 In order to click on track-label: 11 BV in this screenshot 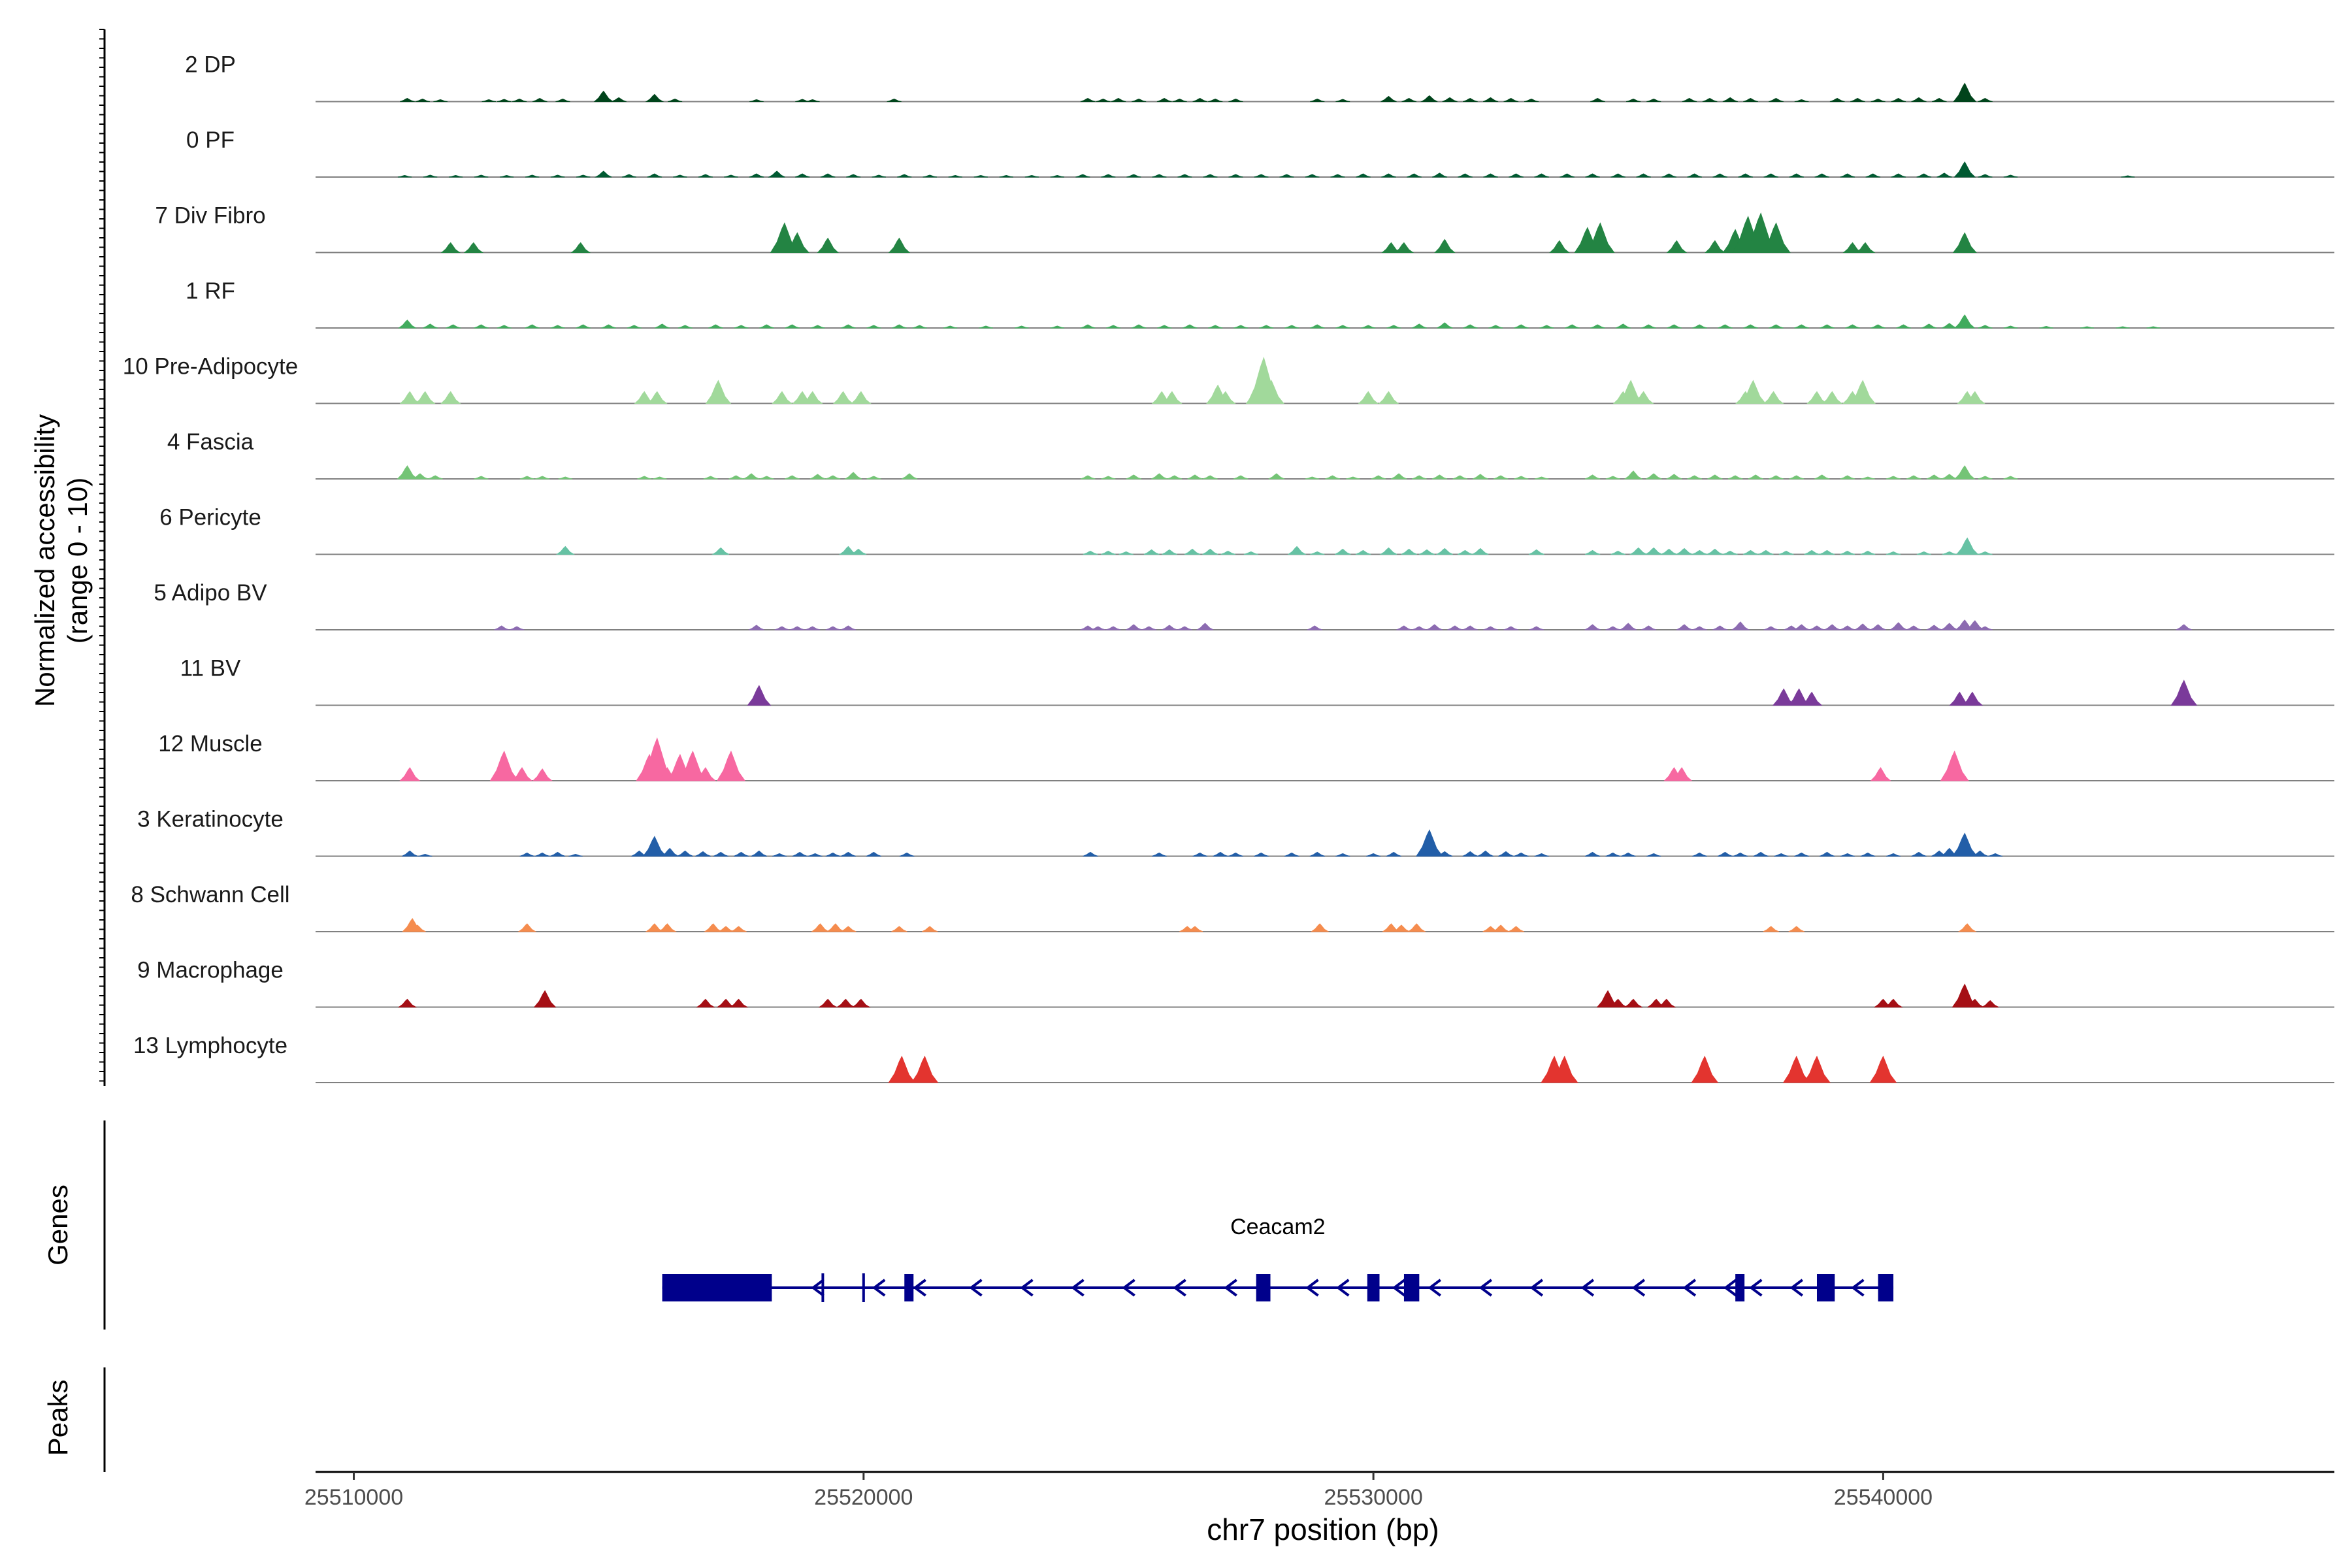, I will do `click(210, 668)`.